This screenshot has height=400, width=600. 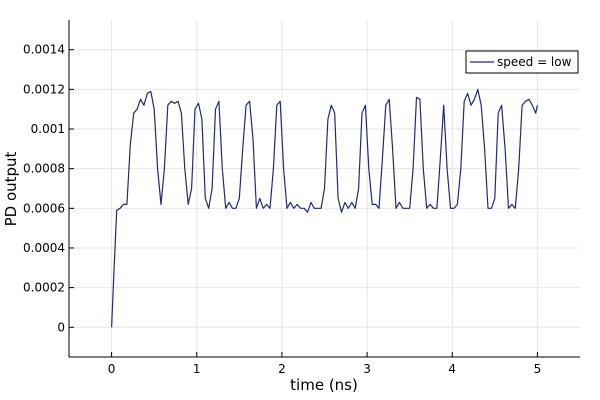 I want to click on y-tick-label: 0.0006, so click(x=44, y=208).